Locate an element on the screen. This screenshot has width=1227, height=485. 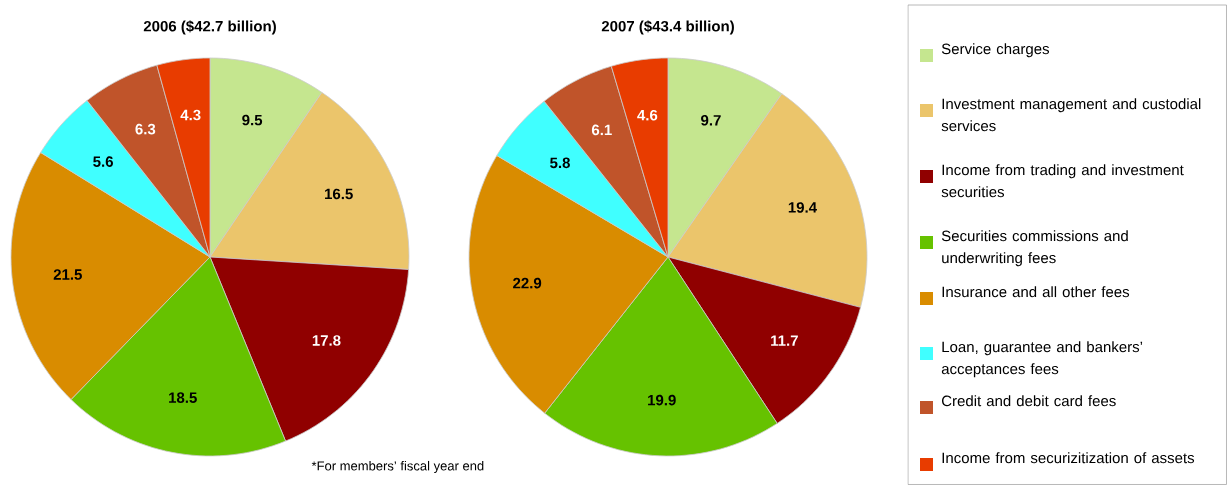
data-label: 18.5 is located at coordinates (183, 397).